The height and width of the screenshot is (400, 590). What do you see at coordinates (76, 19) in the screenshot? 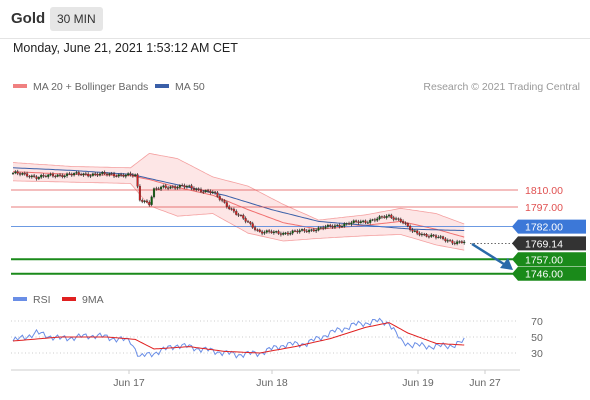
I see `timeframe-button: 30 MIN` at bounding box center [76, 19].